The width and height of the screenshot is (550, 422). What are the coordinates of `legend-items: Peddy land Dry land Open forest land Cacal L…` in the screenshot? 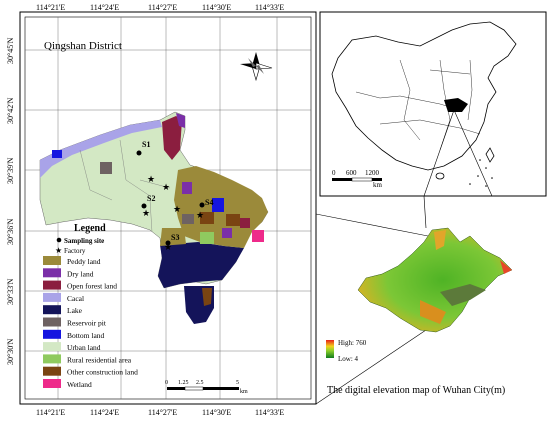 It's located at (90, 322).